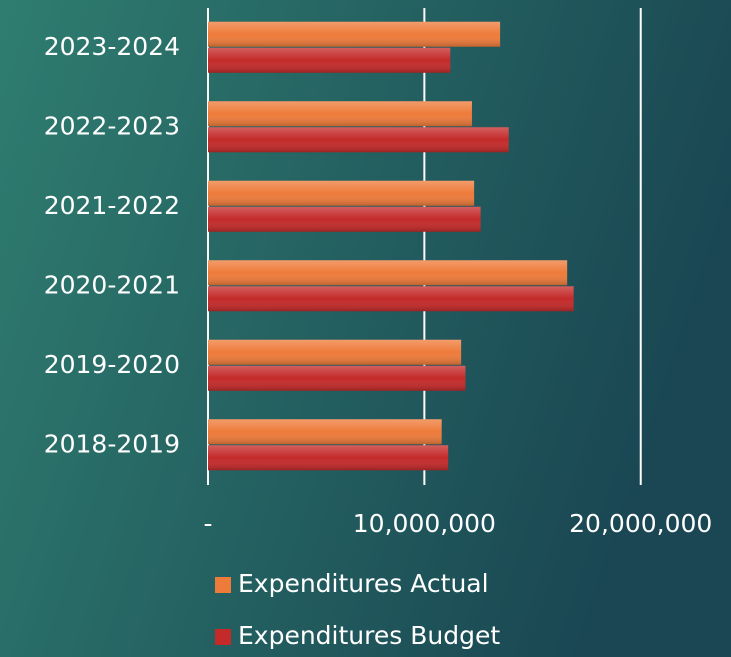  Describe the element at coordinates (112, 284) in the screenshot. I see `y-tick-label: 2020-2021` at that location.